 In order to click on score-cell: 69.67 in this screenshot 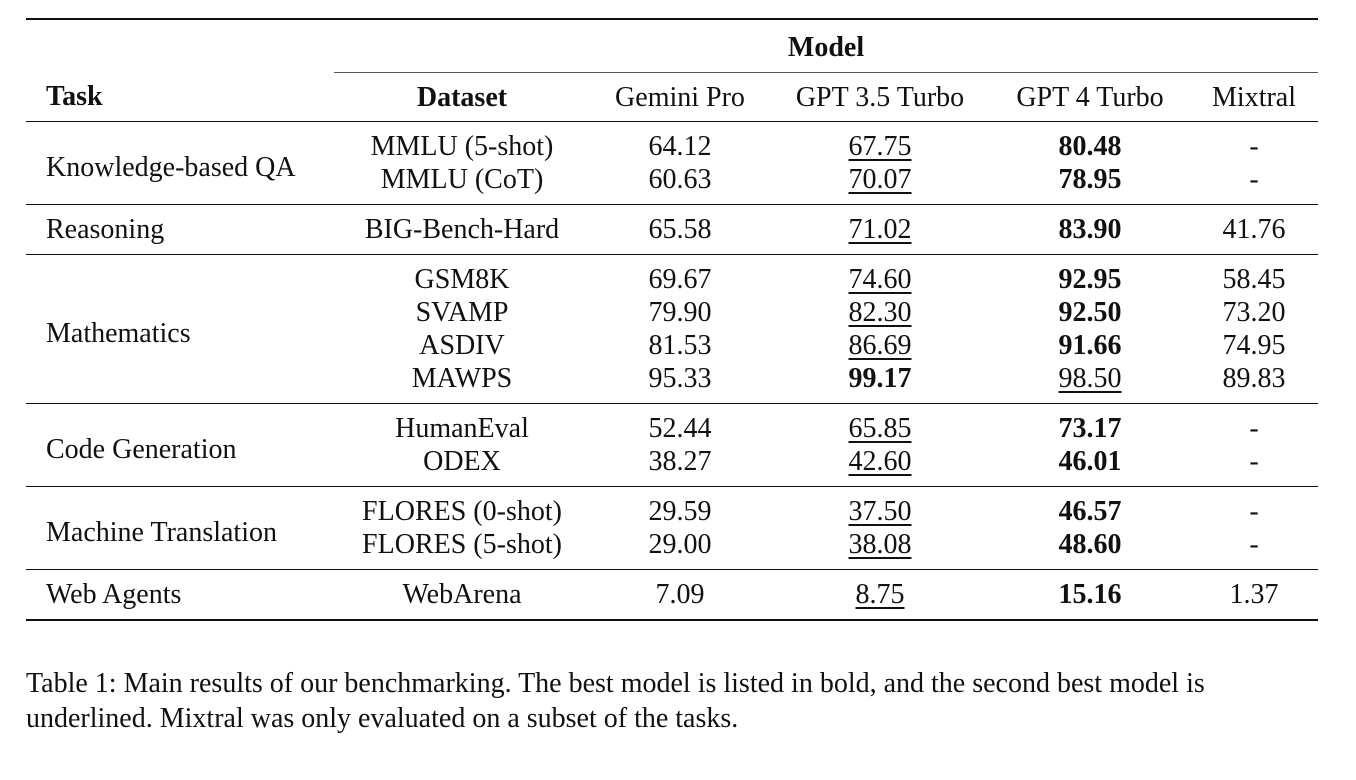, I will do `click(680, 276)`.